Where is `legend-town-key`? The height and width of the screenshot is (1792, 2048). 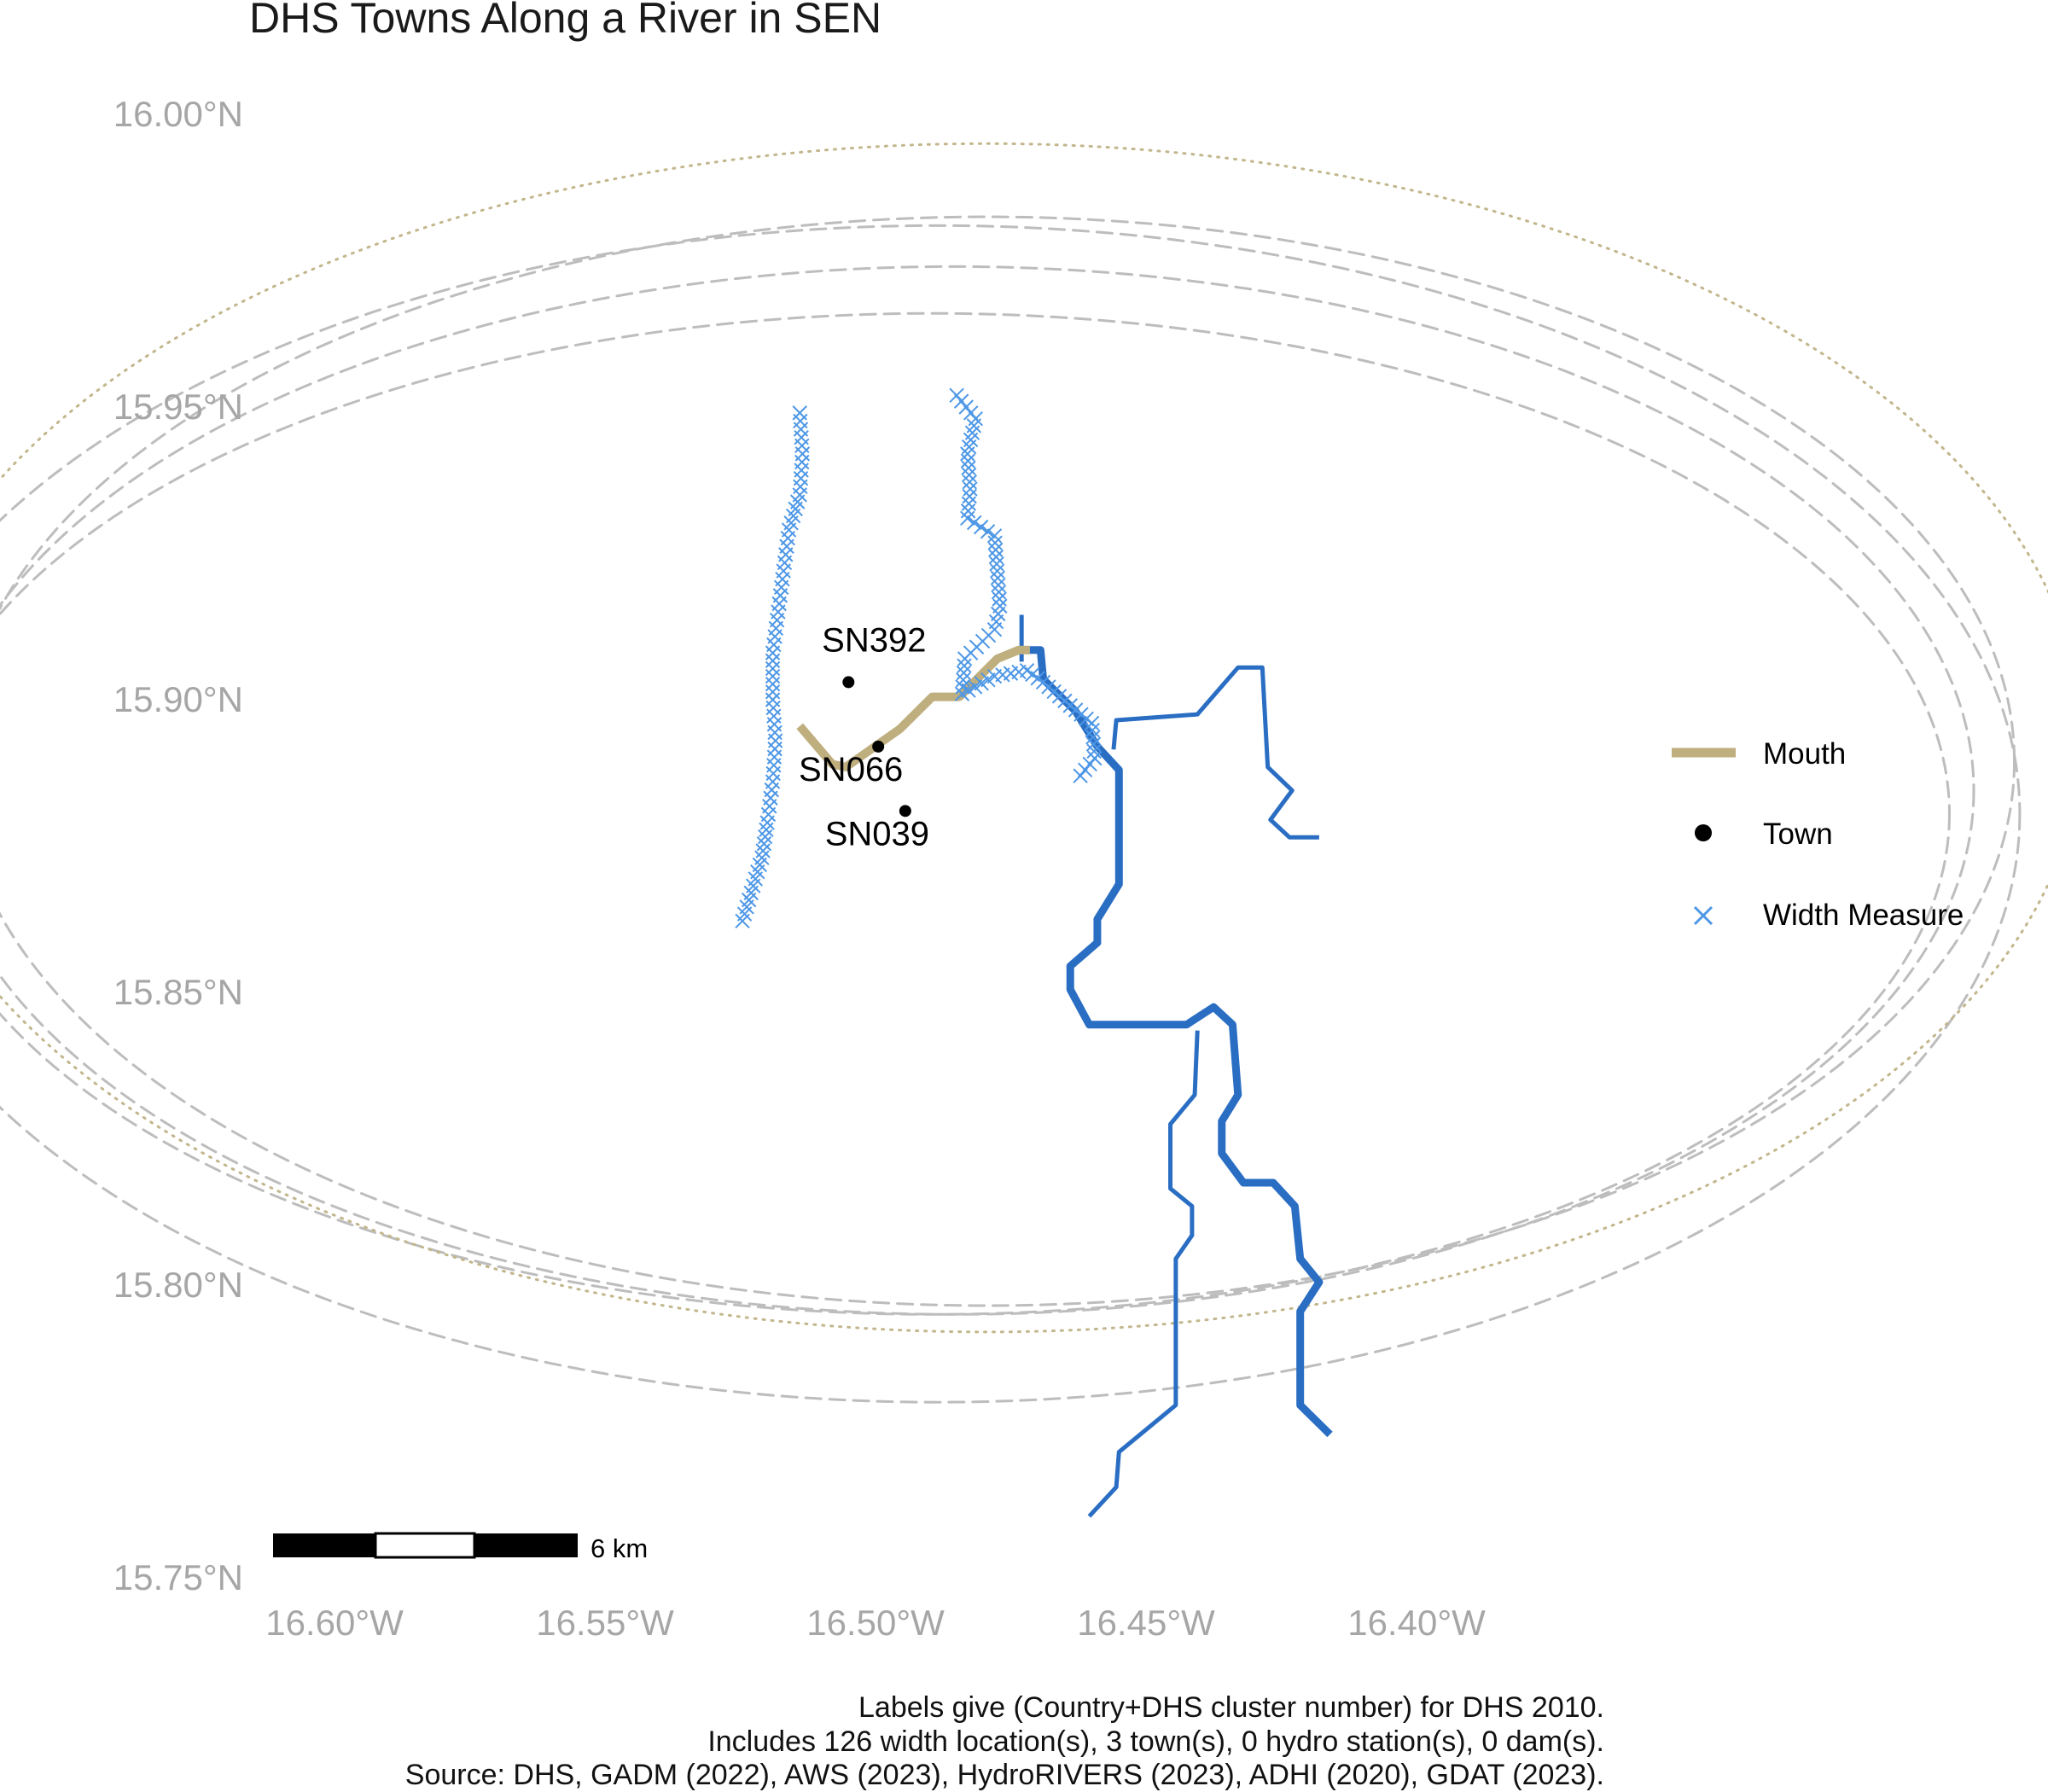 legend-town-key is located at coordinates (1703, 832).